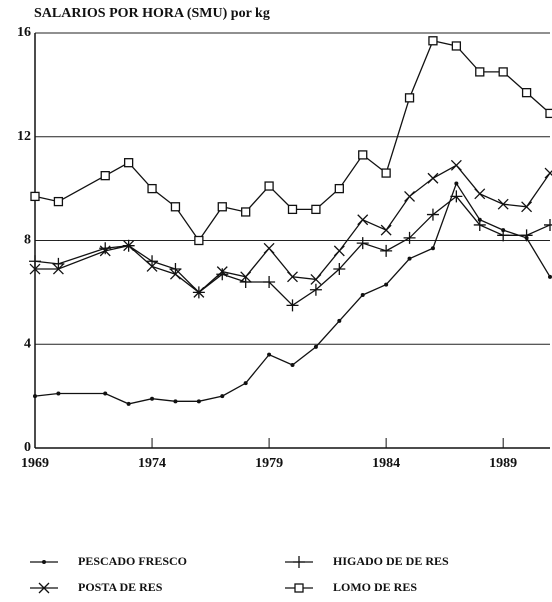  I want to click on x-tick-label: 1984, so click(386, 463).